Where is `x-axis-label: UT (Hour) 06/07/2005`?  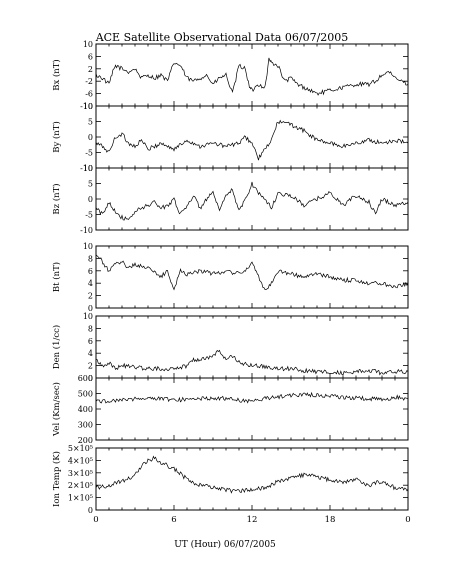
x-axis-label: UT (Hour) 06/07/2005 is located at coordinates (225, 544).